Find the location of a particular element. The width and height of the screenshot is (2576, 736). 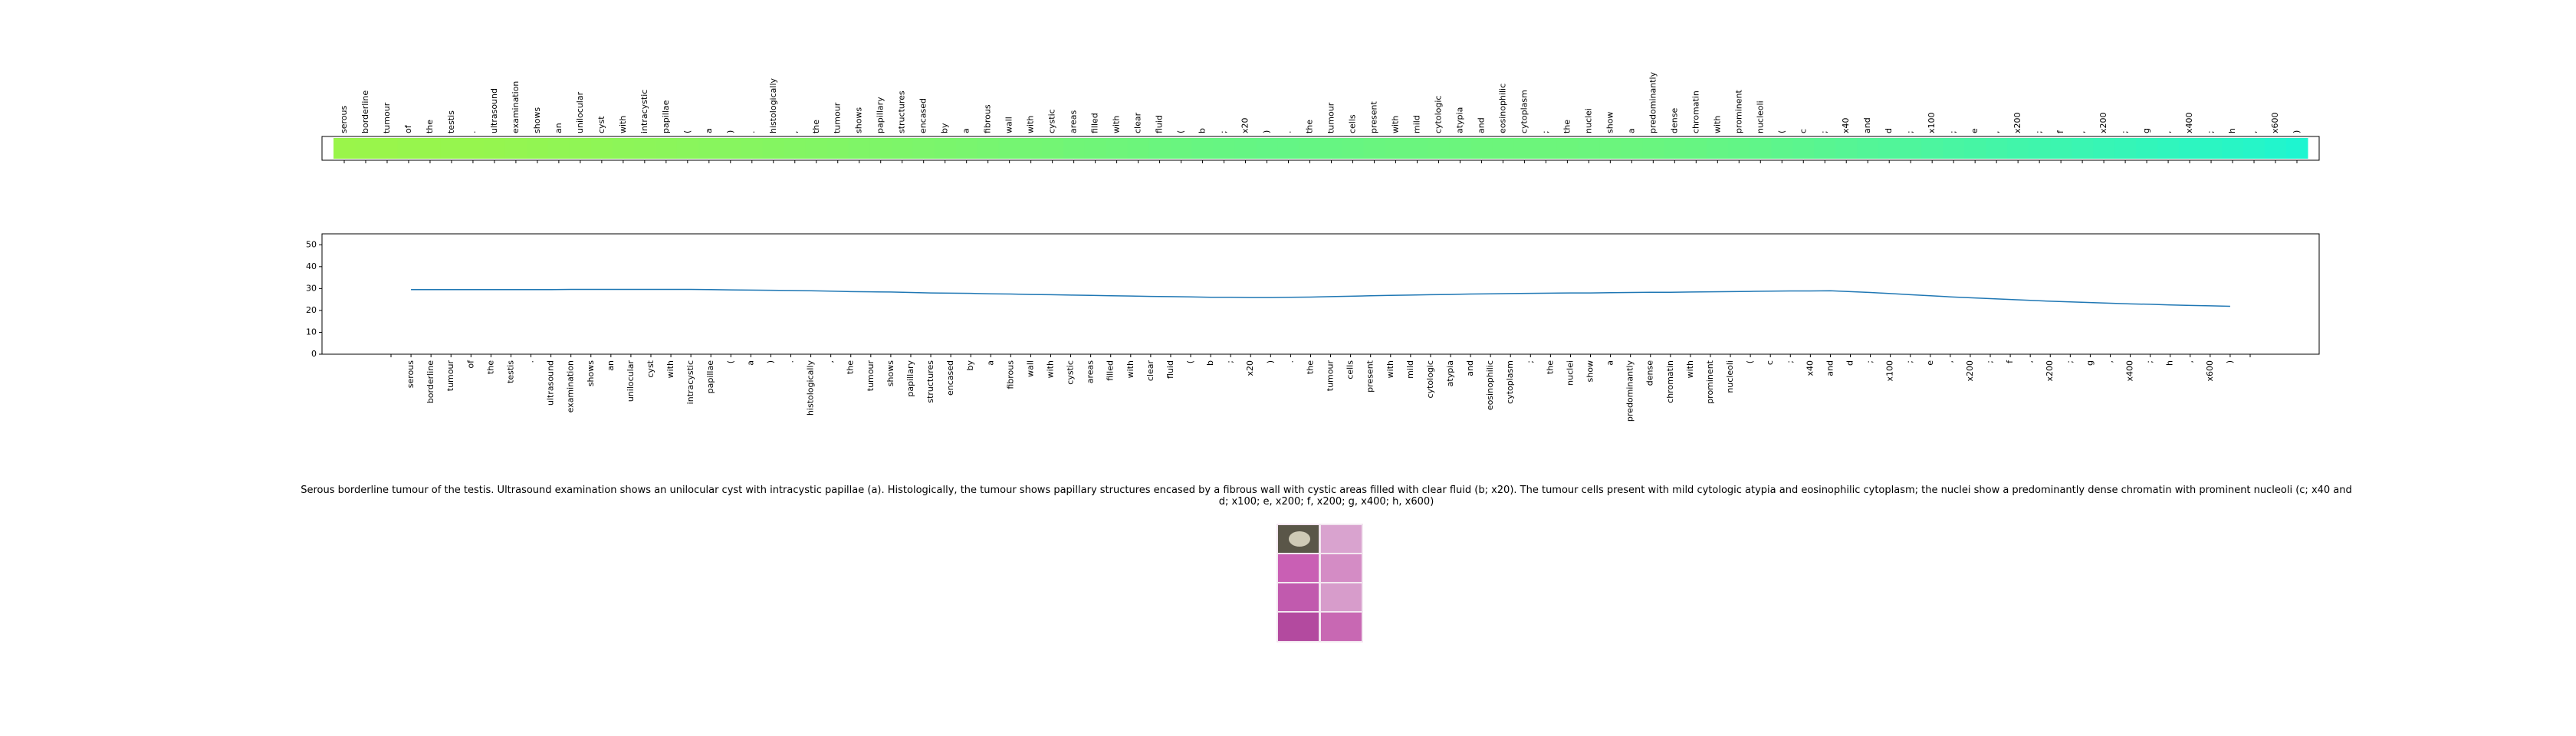

token-label: nucleoli is located at coordinates (1760, 117).